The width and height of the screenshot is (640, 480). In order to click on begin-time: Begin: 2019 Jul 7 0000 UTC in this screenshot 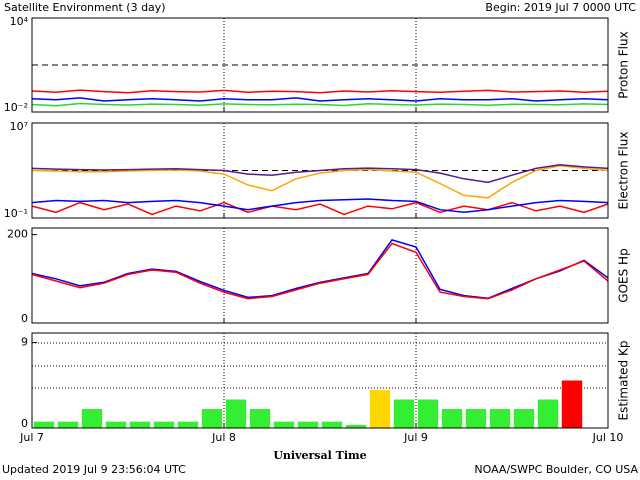, I will do `click(560, 7)`.